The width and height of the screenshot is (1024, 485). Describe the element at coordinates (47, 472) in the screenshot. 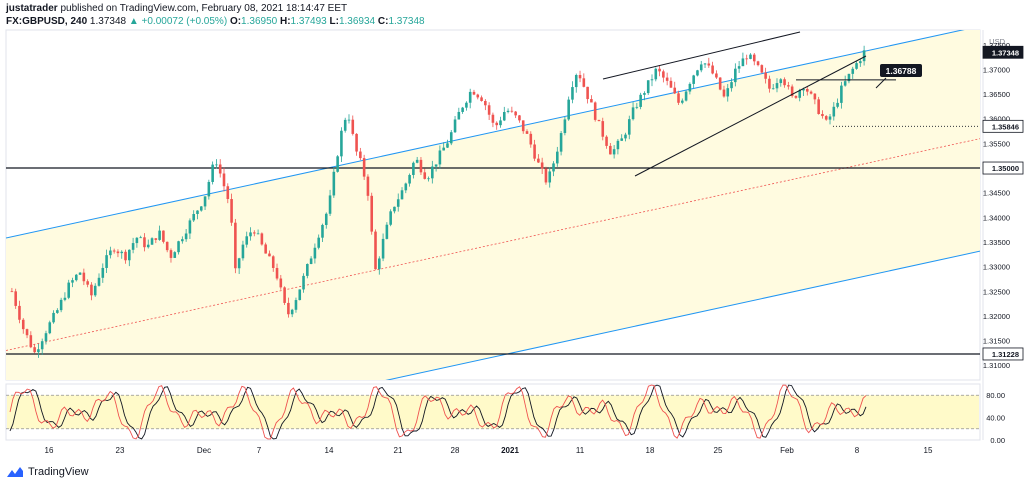

I see `tradingview-logo: TradingView` at that location.